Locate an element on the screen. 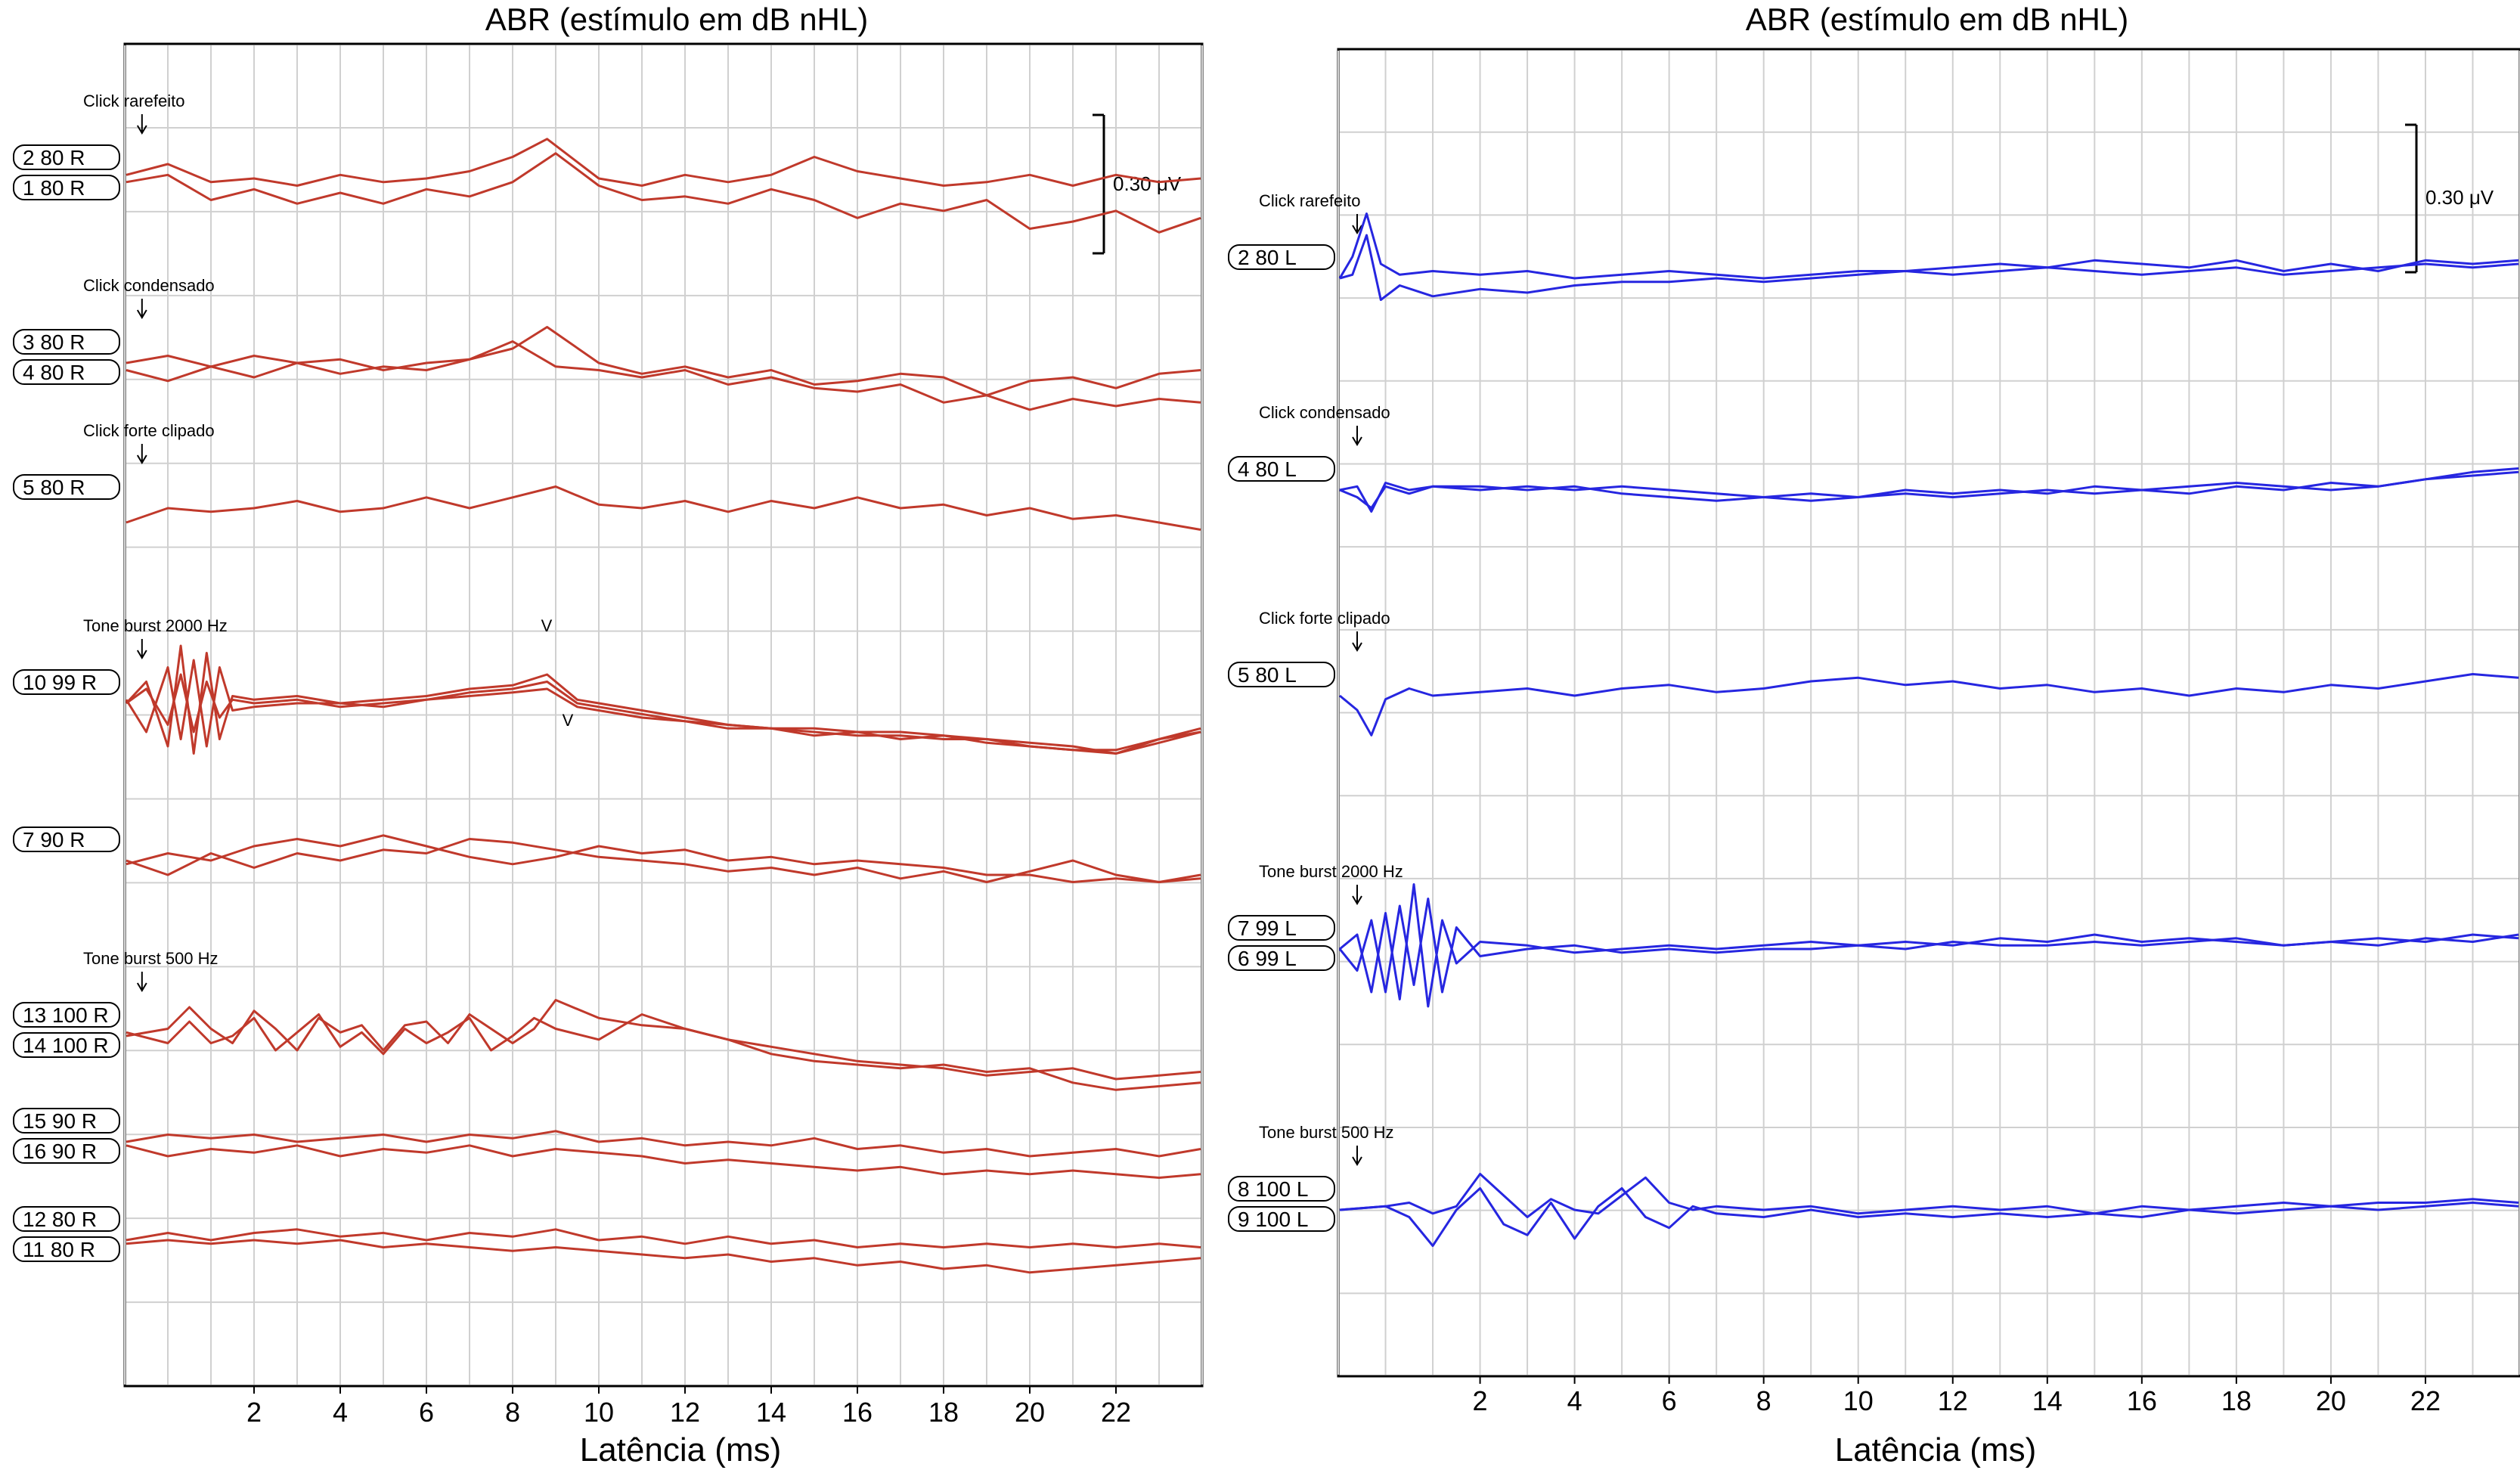  channel-label: 6 99 L is located at coordinates (1267, 959).